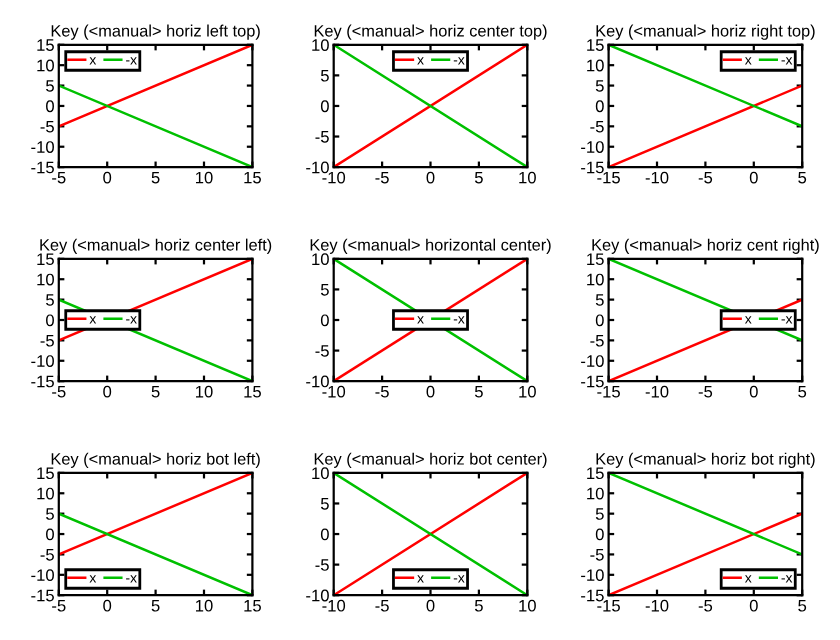 The height and width of the screenshot is (640, 840). Describe the element at coordinates (705, 246) in the screenshot. I see `chart-title: Key (<manual> horiz cent right)` at that location.